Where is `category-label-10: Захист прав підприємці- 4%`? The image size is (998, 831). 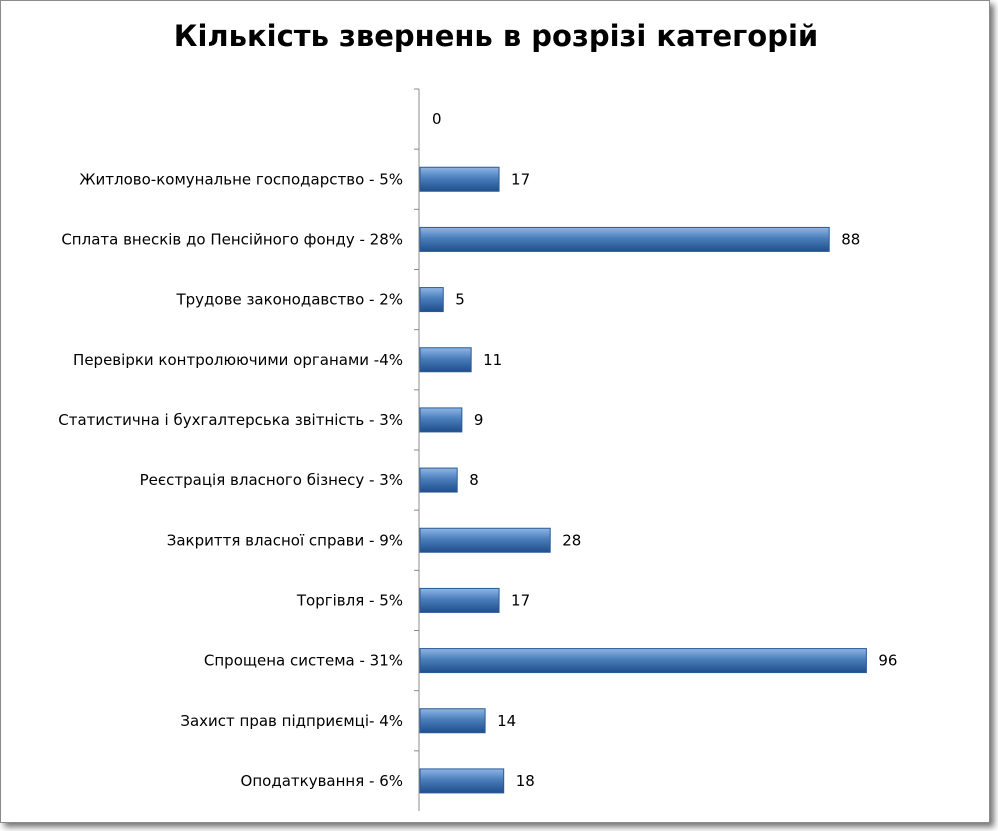
category-label-10: Захист прав підприємці- 4% is located at coordinates (291, 721).